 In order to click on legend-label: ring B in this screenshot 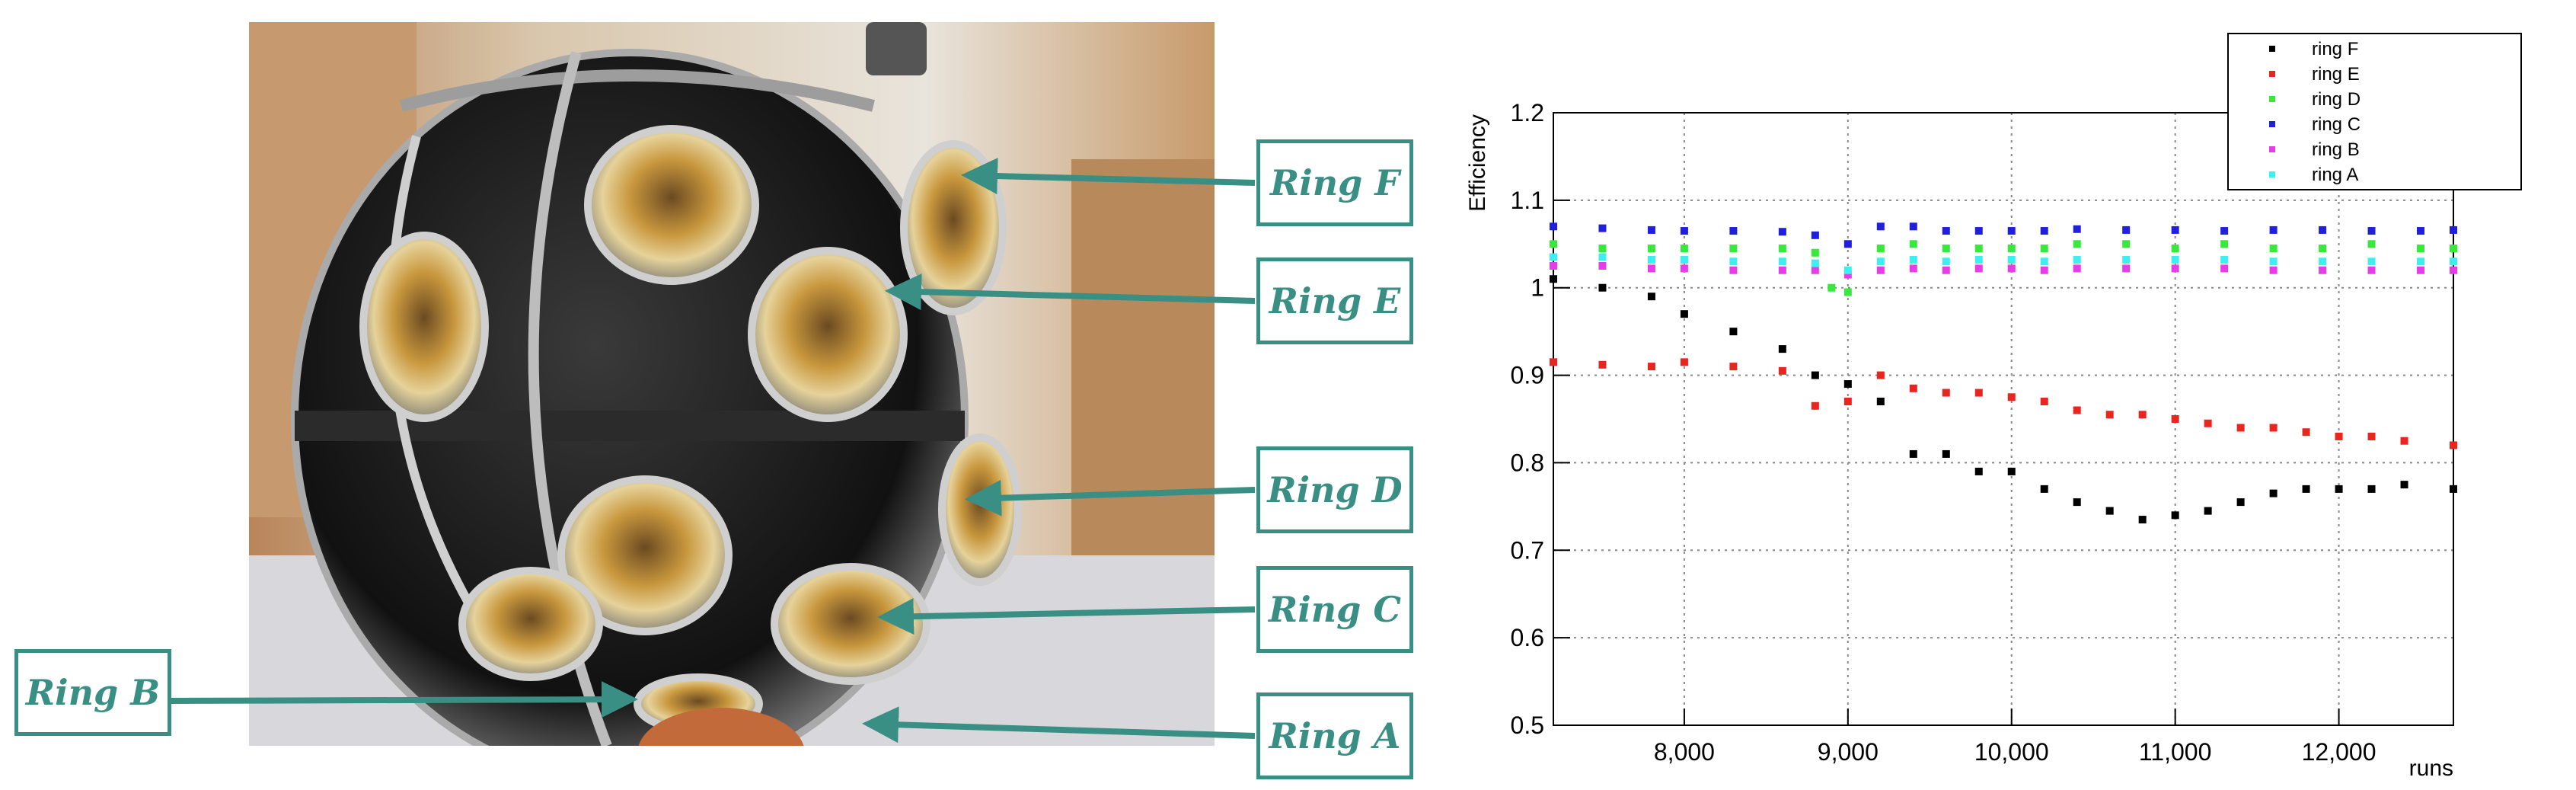, I will do `click(2336, 149)`.